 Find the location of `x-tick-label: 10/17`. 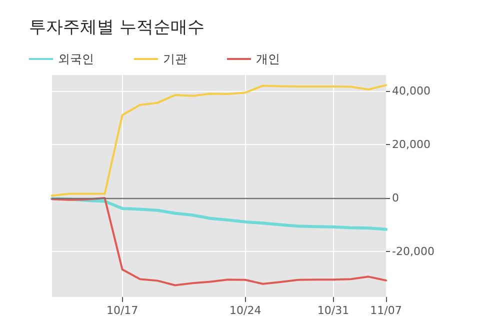

x-tick-label: 10/17 is located at coordinates (122, 310).